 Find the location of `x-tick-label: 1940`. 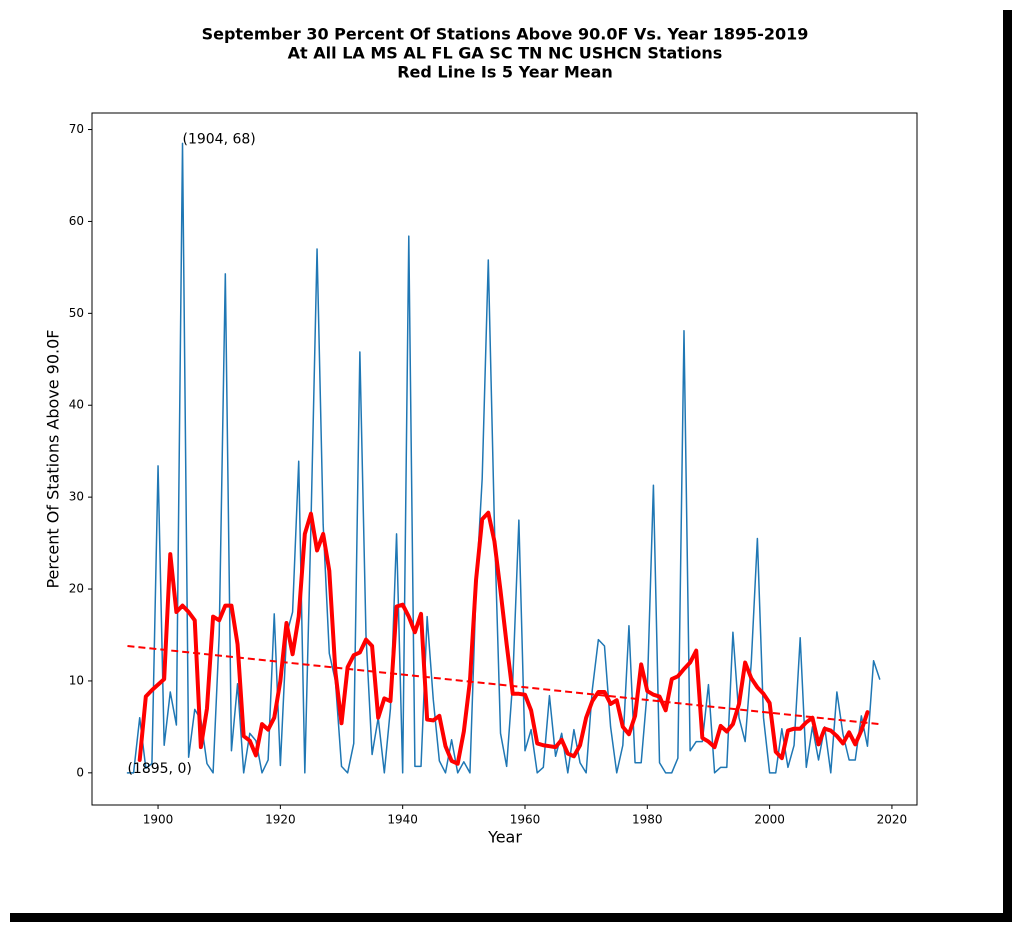

x-tick-label: 1940 is located at coordinates (402, 820).